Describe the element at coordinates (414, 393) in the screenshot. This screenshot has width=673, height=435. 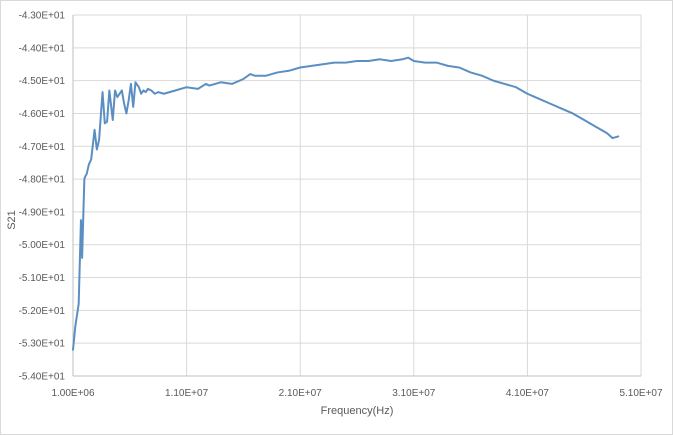
I see `x-tick-label: 3.10E+07` at that location.